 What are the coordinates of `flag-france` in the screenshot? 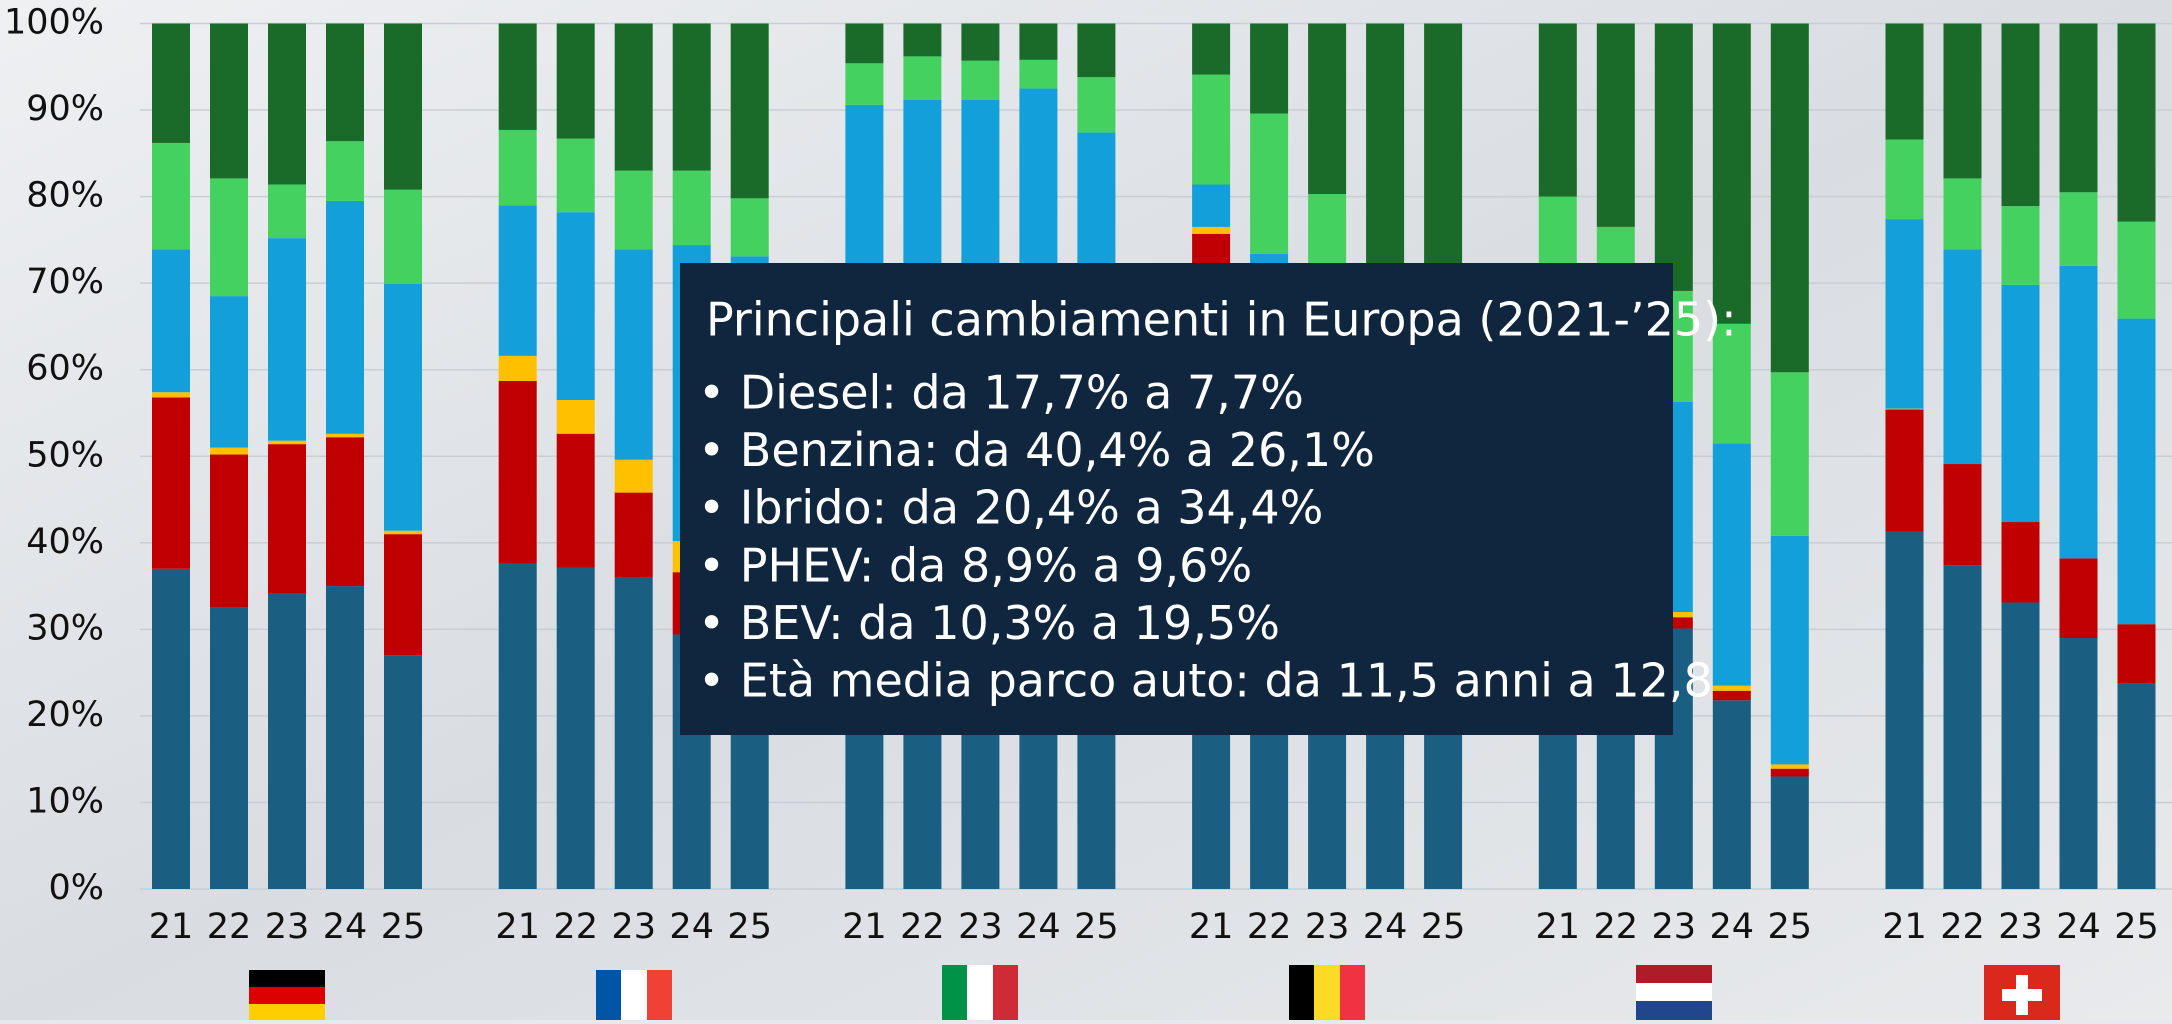 It's located at (634, 995).